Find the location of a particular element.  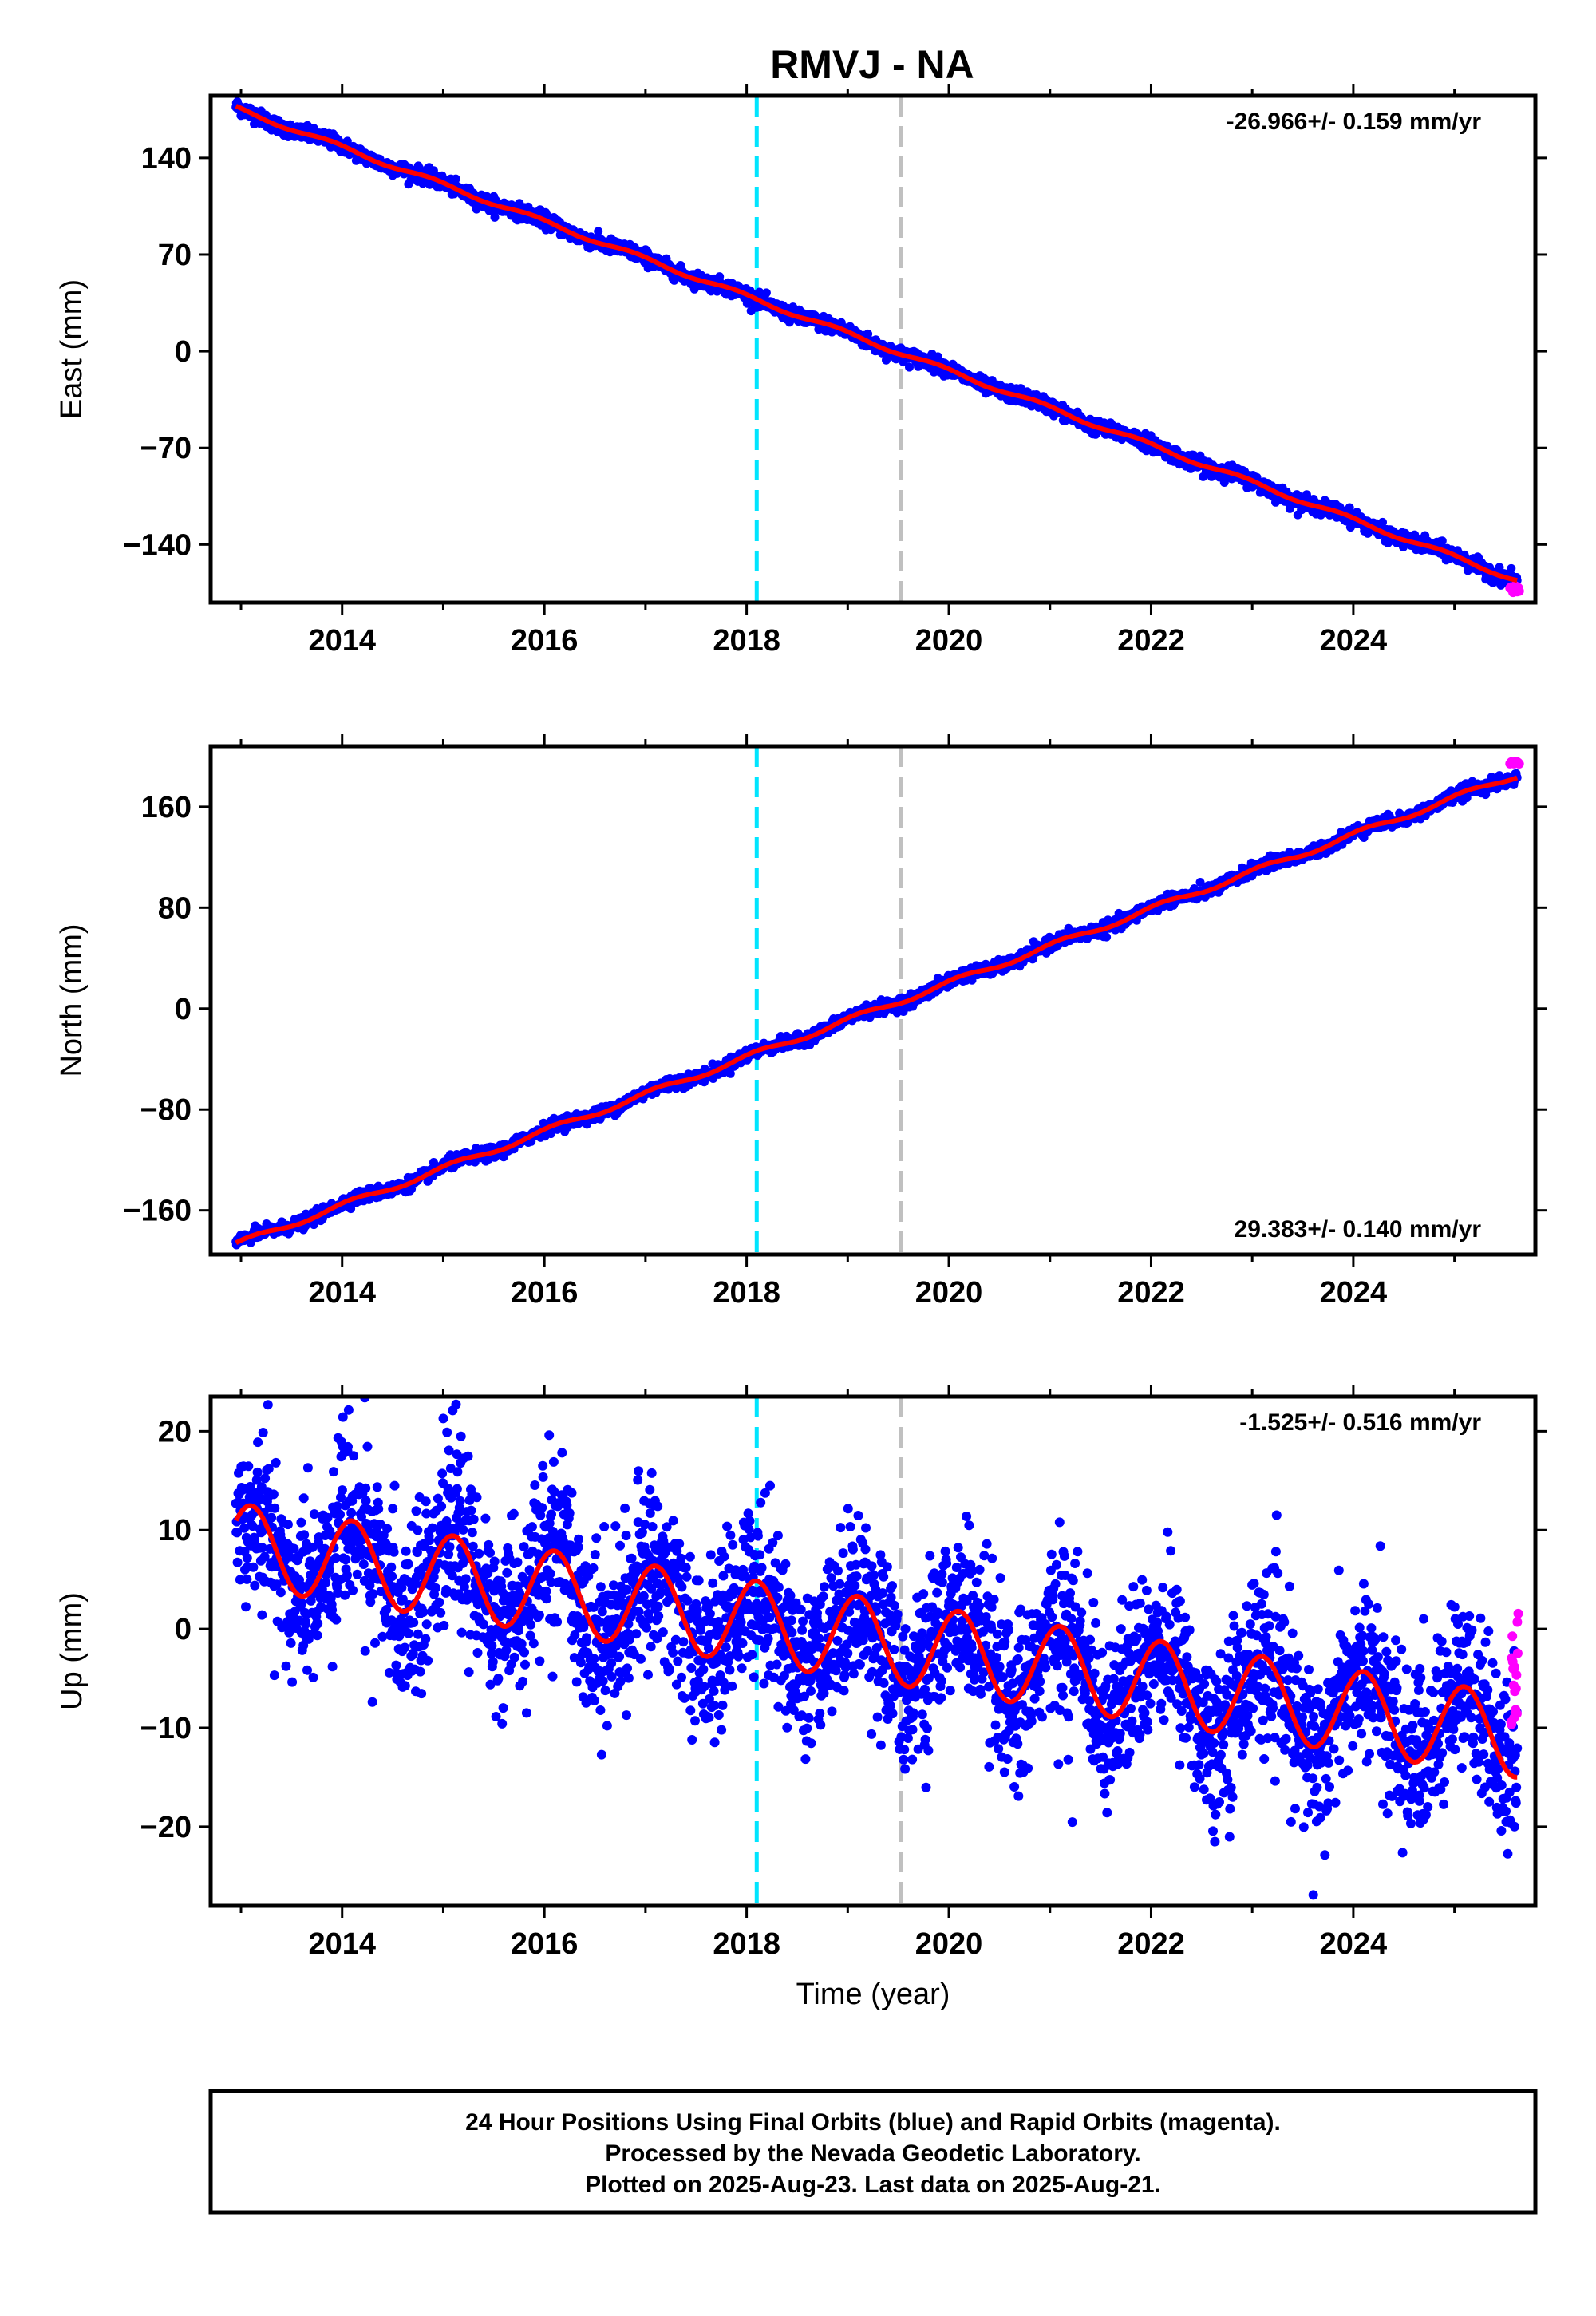

x-tick-label: 2014 is located at coordinates (342, 641).